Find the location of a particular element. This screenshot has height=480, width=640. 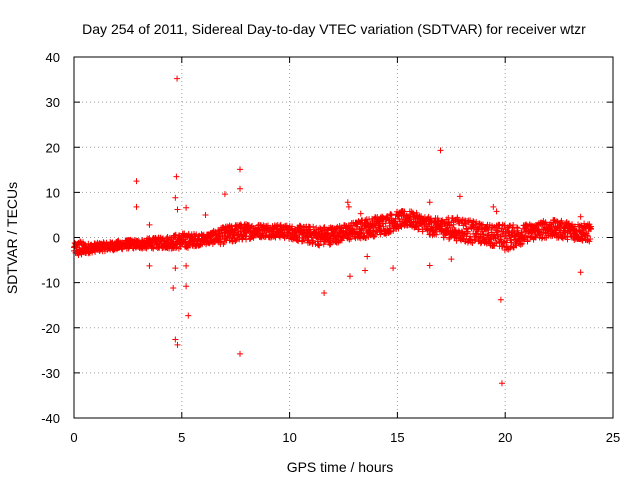

y-tick-label: 0 is located at coordinates (56, 238).